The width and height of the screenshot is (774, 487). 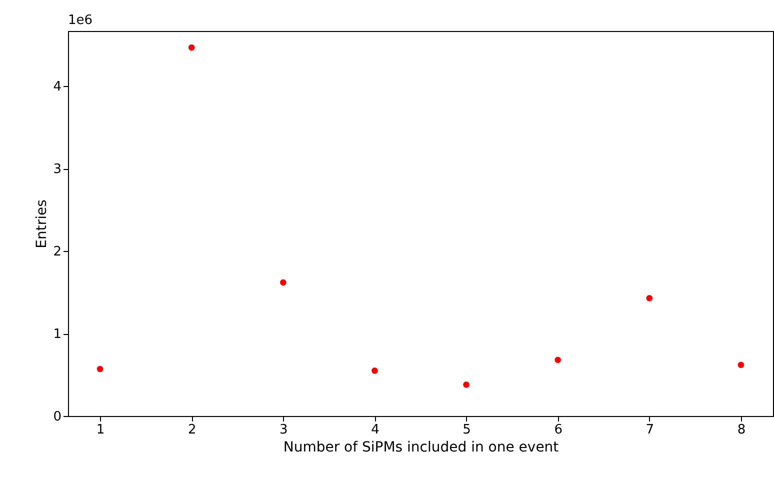 What do you see at coordinates (57, 87) in the screenshot?
I see `y-tick-label: 4` at bounding box center [57, 87].